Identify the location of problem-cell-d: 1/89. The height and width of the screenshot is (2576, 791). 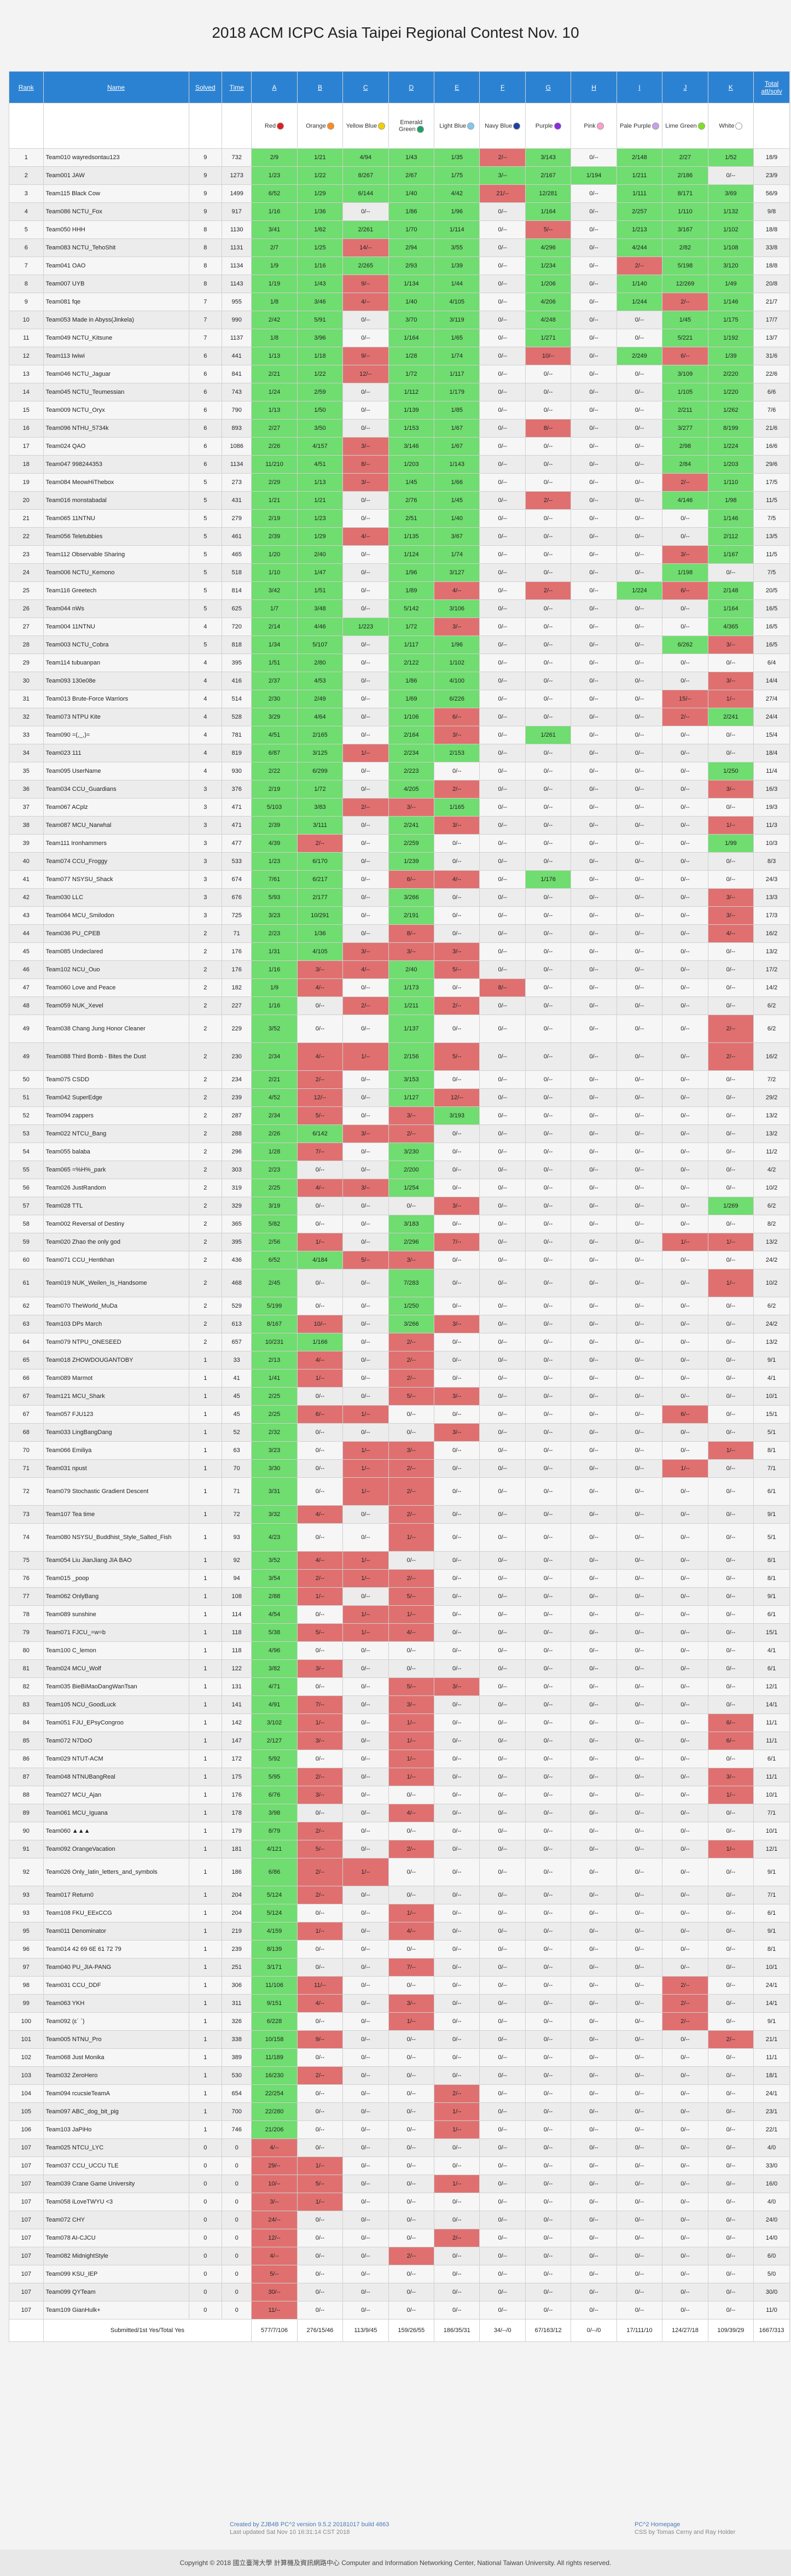
(412, 590).